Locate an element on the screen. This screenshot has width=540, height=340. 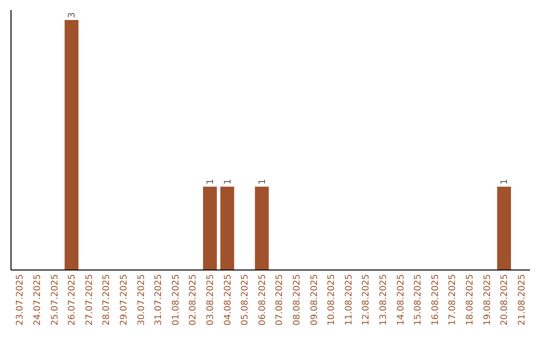
x-tick-label: 08.08.2025 is located at coordinates (297, 300).